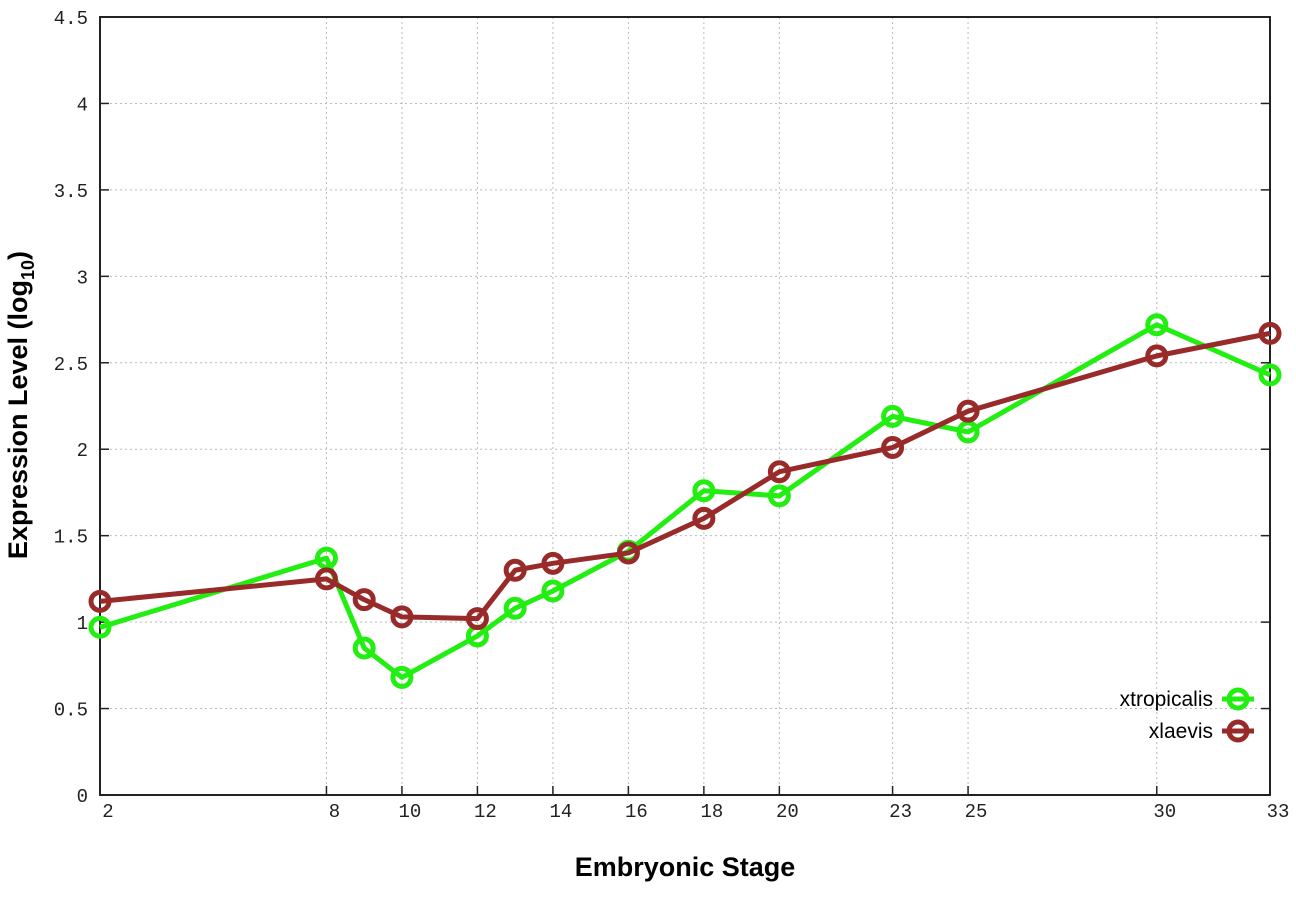 The height and width of the screenshot is (907, 1296). I want to click on y-tick-label: 0.5, so click(71, 711).